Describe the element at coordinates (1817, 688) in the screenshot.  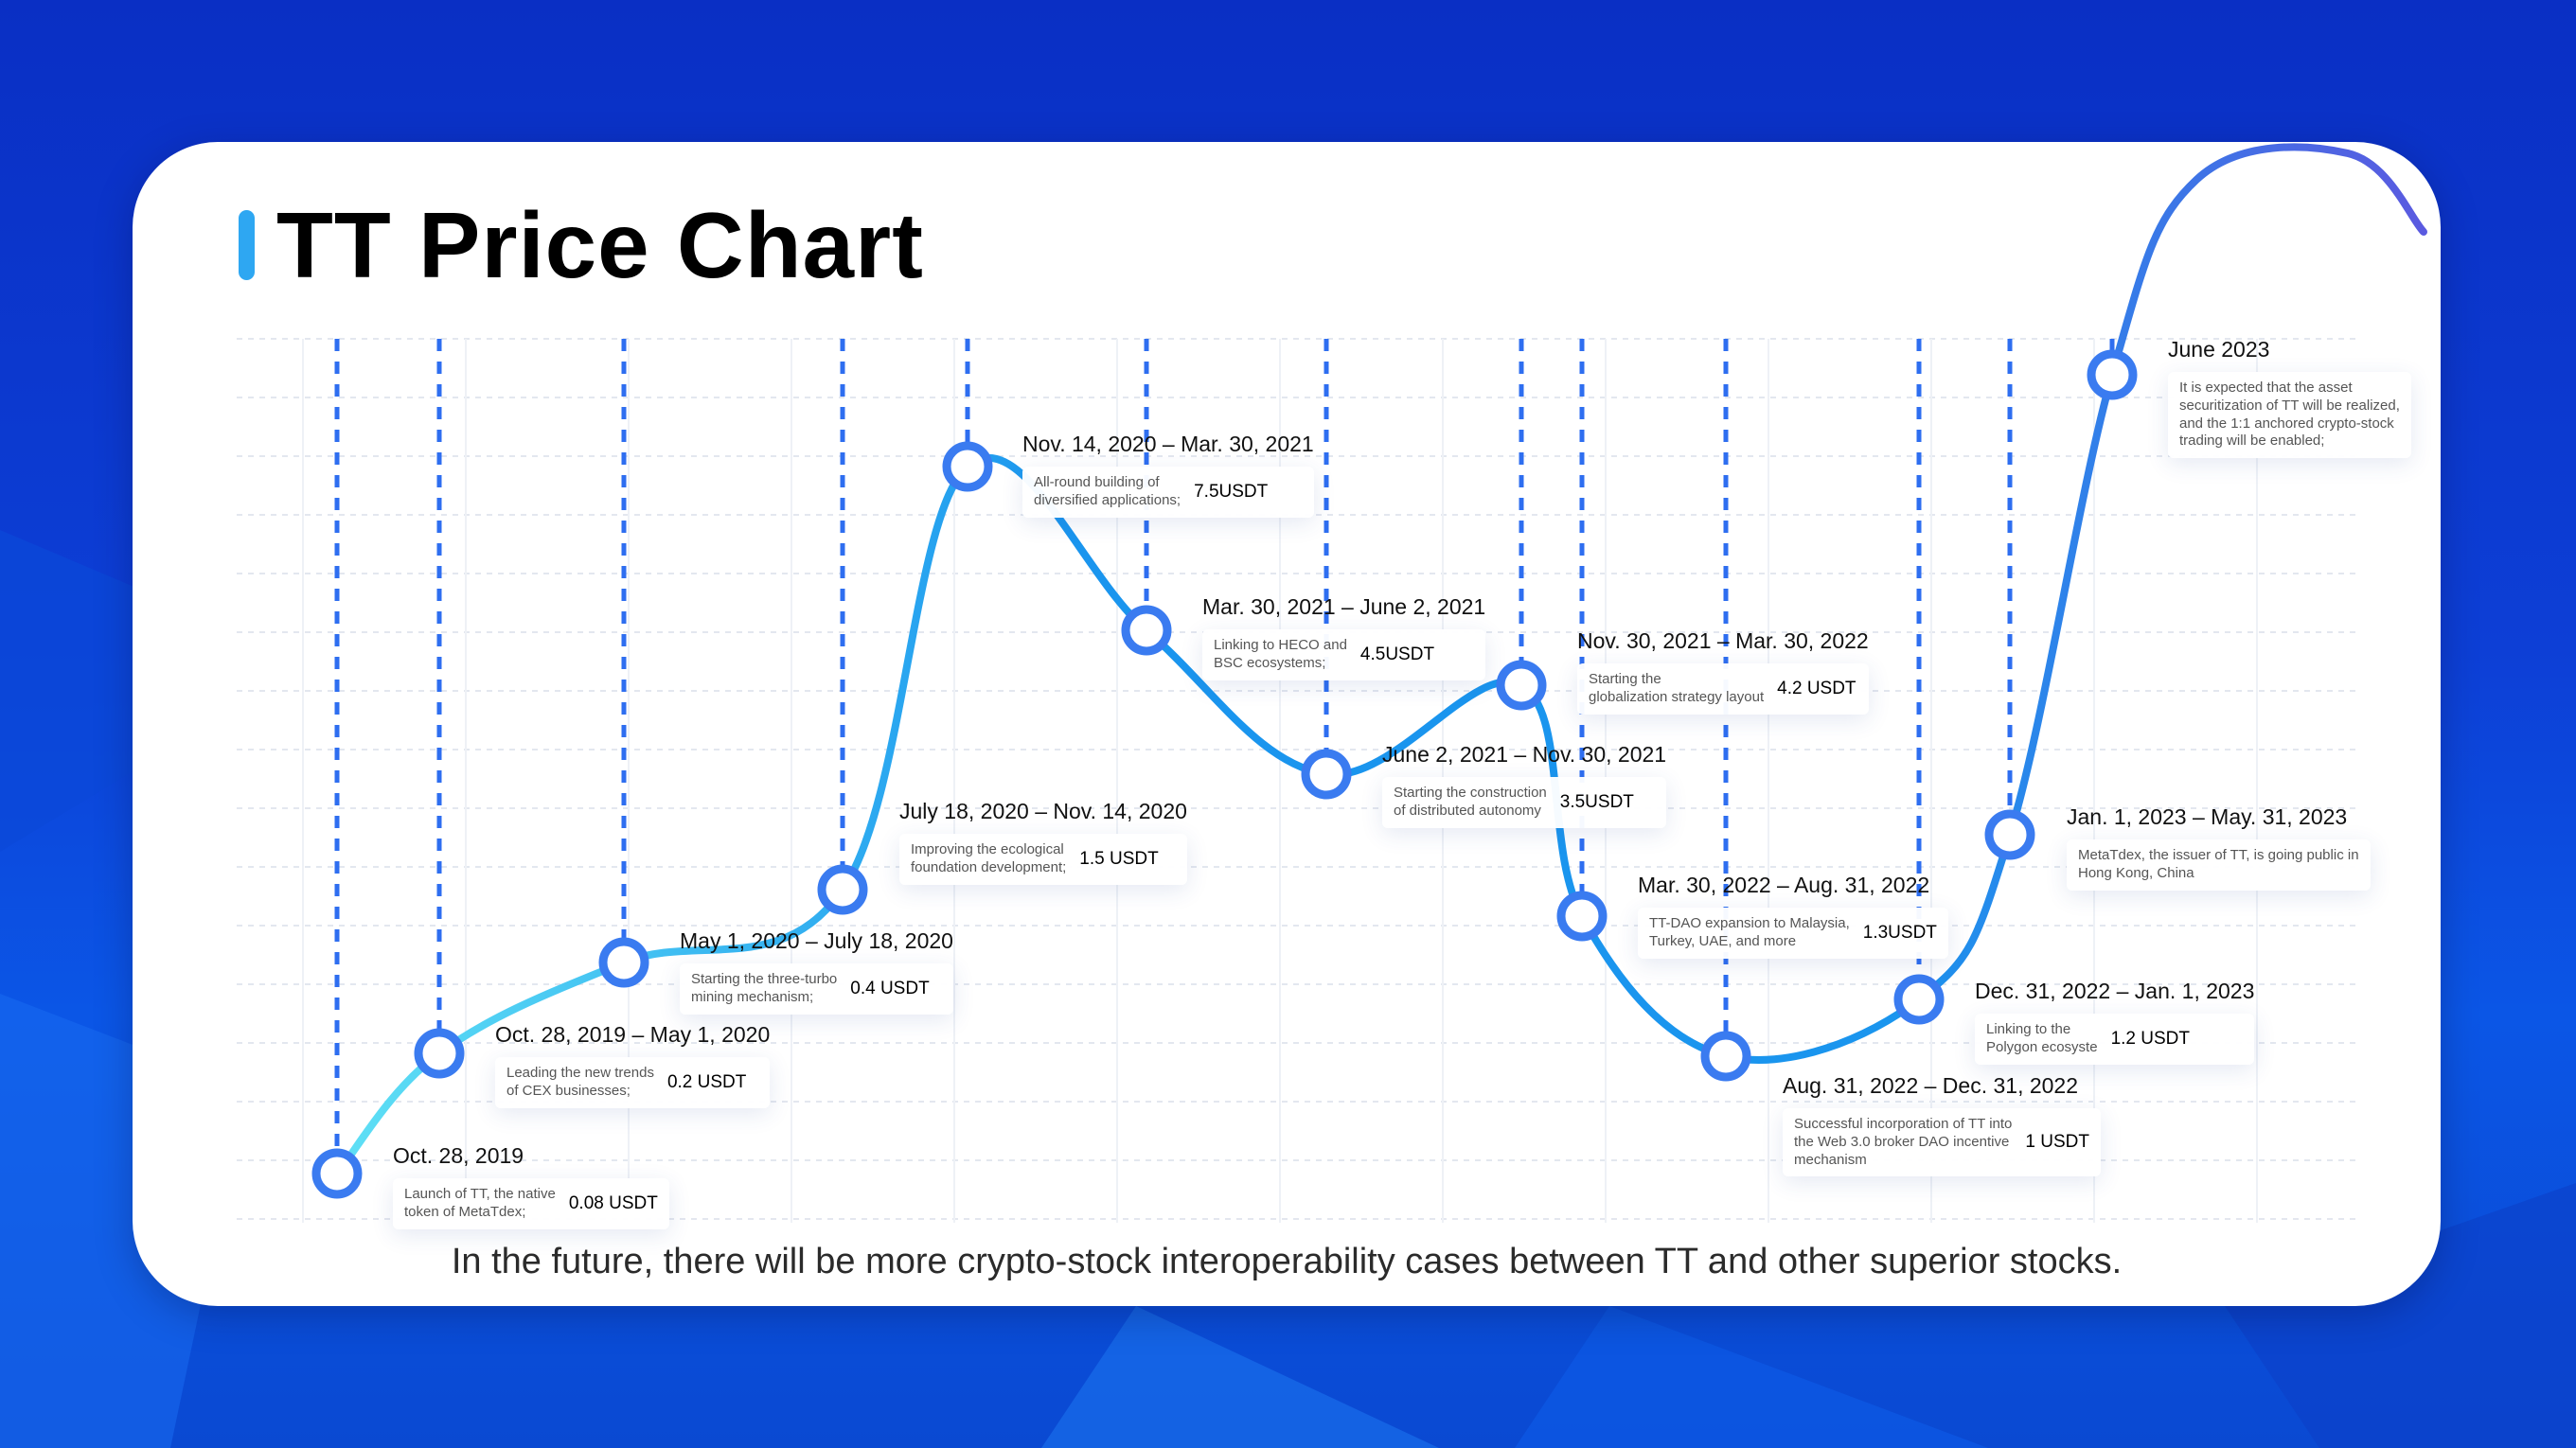
I see `callout-price: 4.2 USDT` at that location.